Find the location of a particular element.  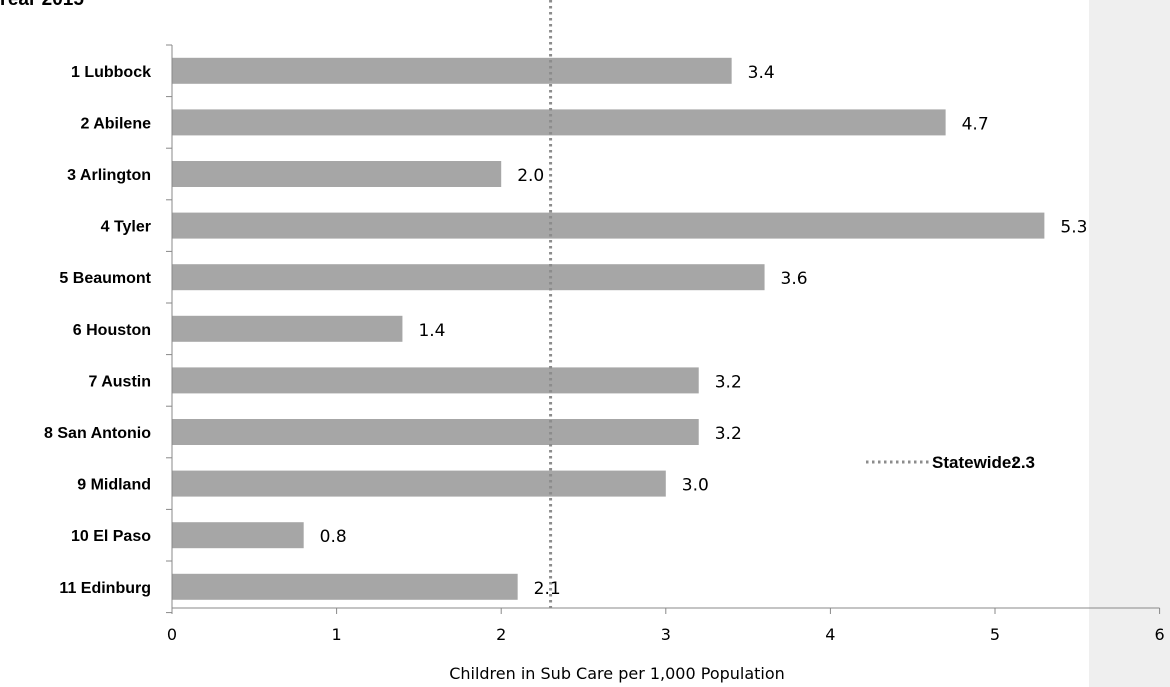

category-label: 8 San Antonio is located at coordinates (97, 433).